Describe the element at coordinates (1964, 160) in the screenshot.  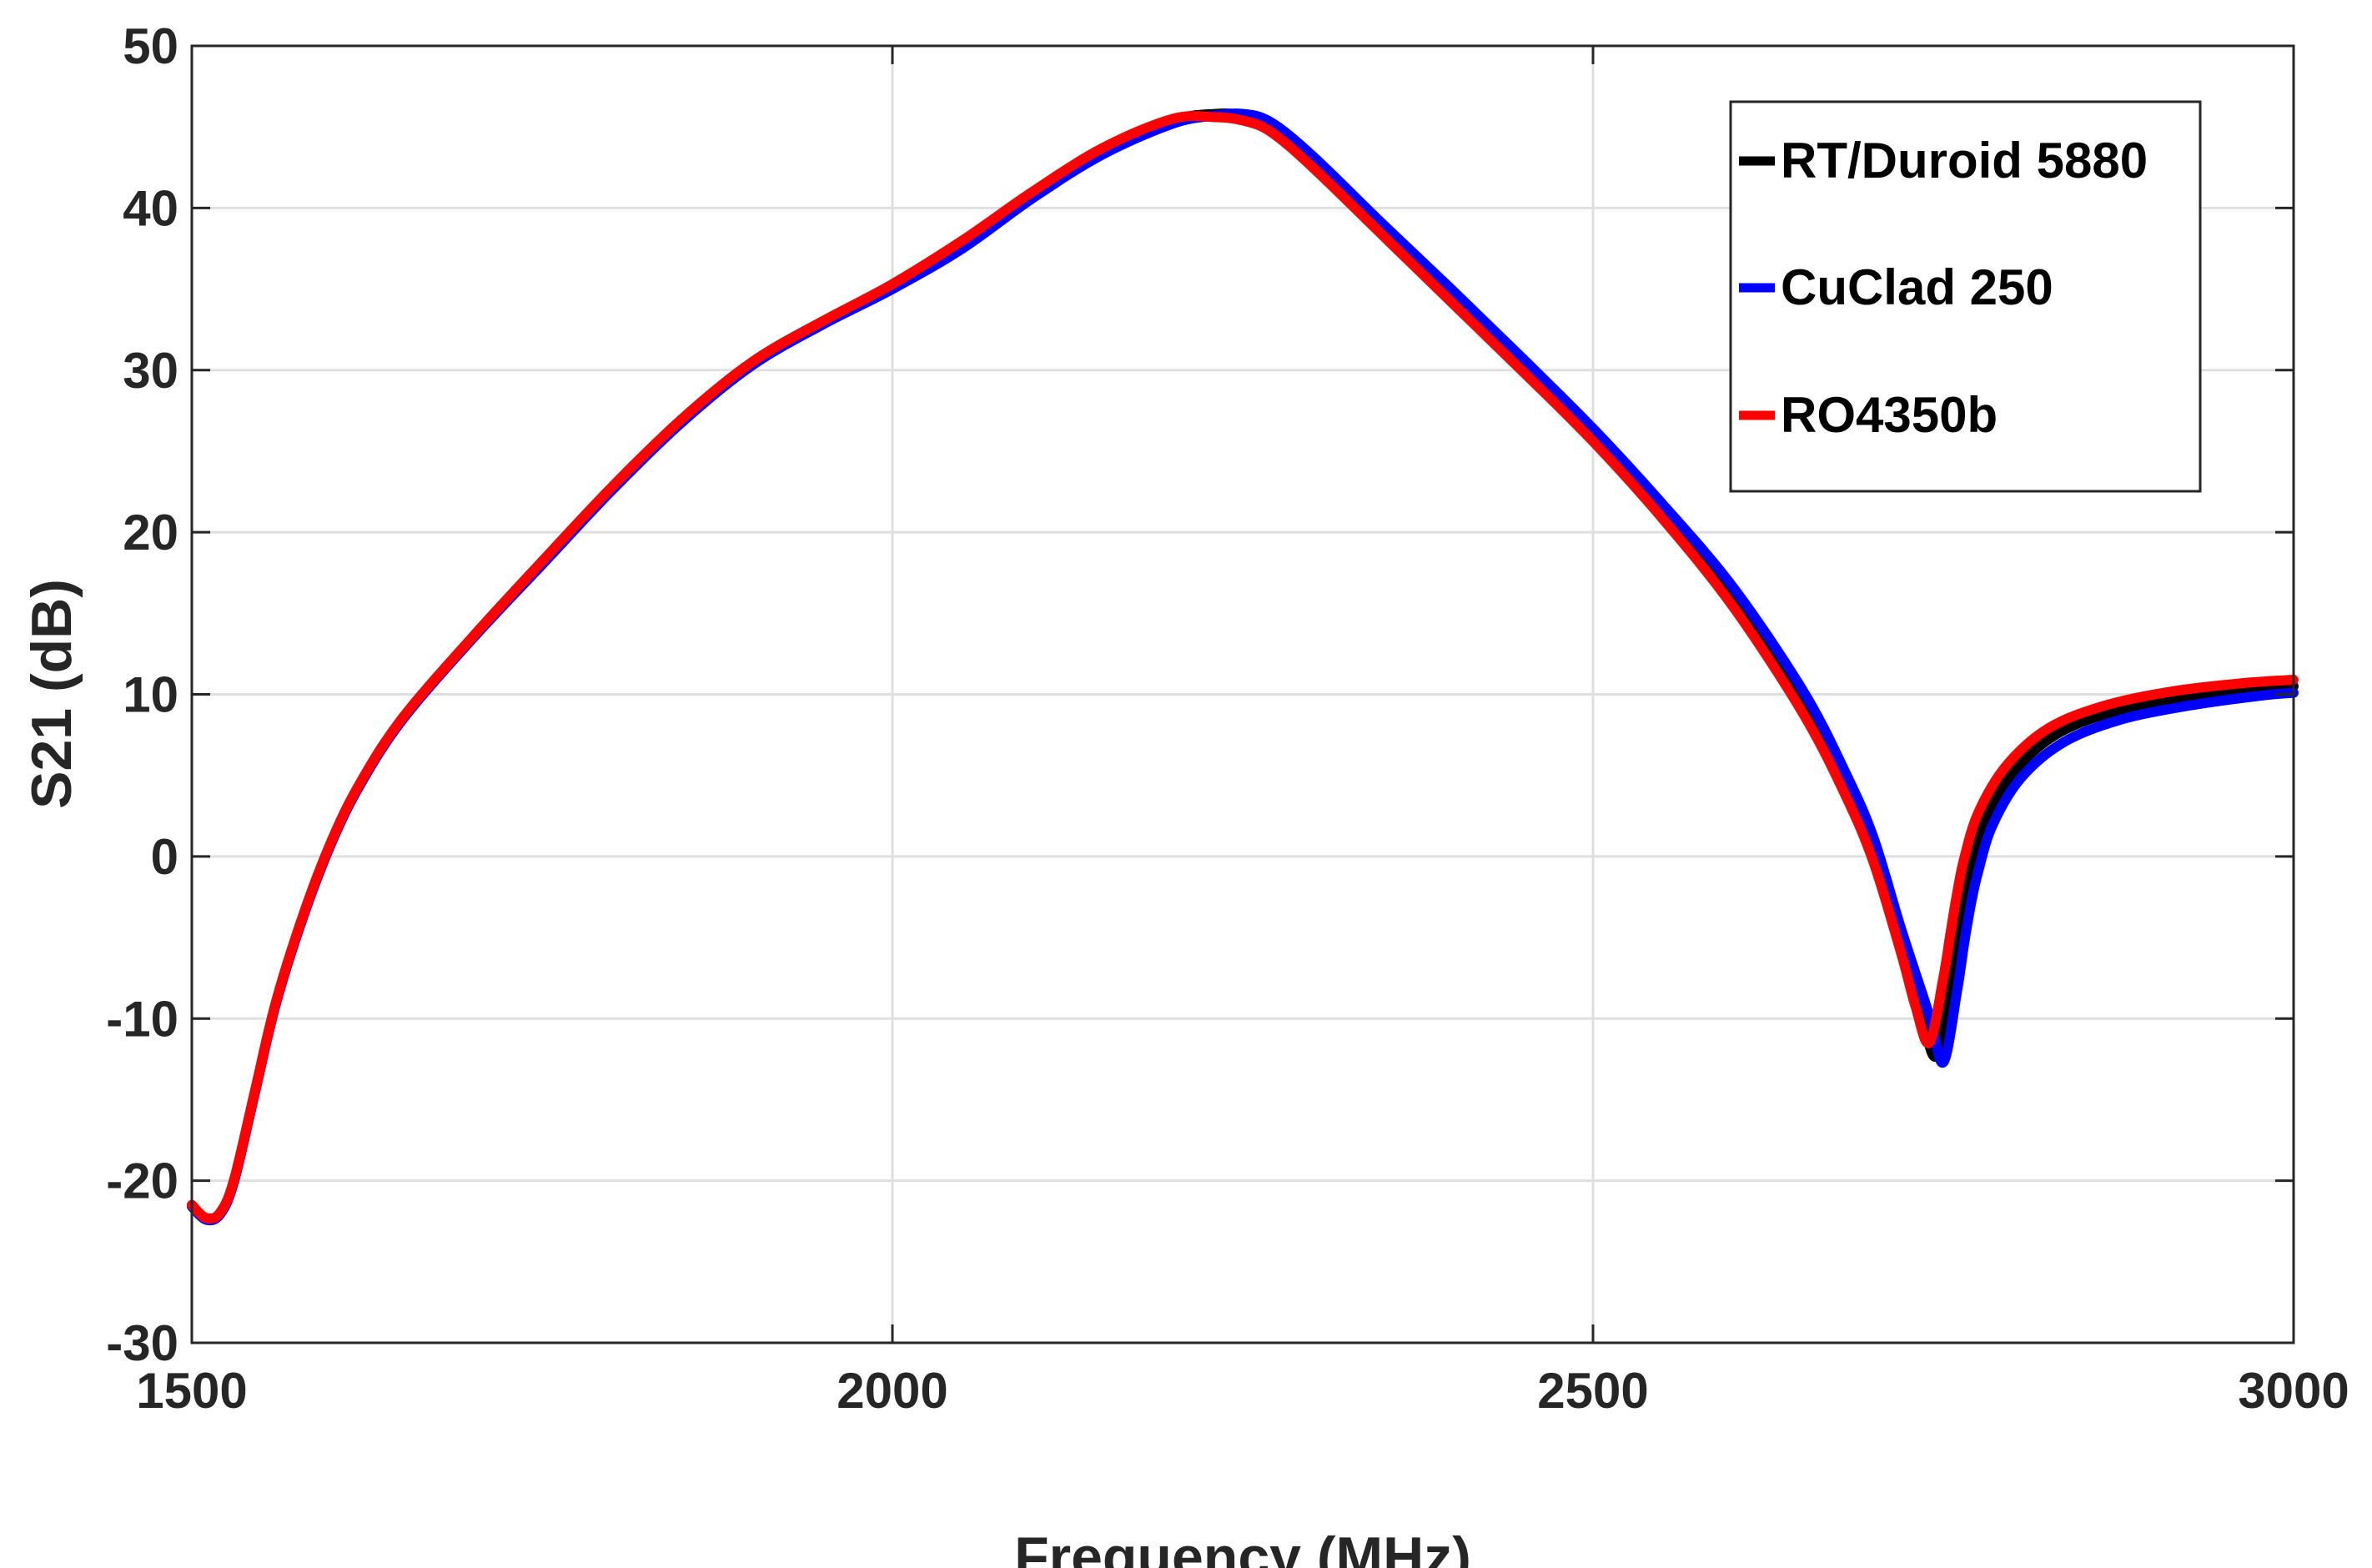
I see `legend-label-rt-duroid-5880: RT/Duroid 5880` at that location.